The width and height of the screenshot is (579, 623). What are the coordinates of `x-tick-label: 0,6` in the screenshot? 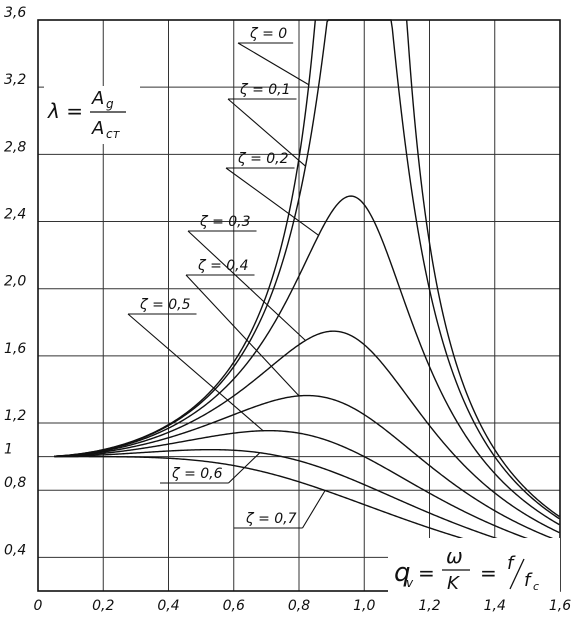 It's located at (234, 606).